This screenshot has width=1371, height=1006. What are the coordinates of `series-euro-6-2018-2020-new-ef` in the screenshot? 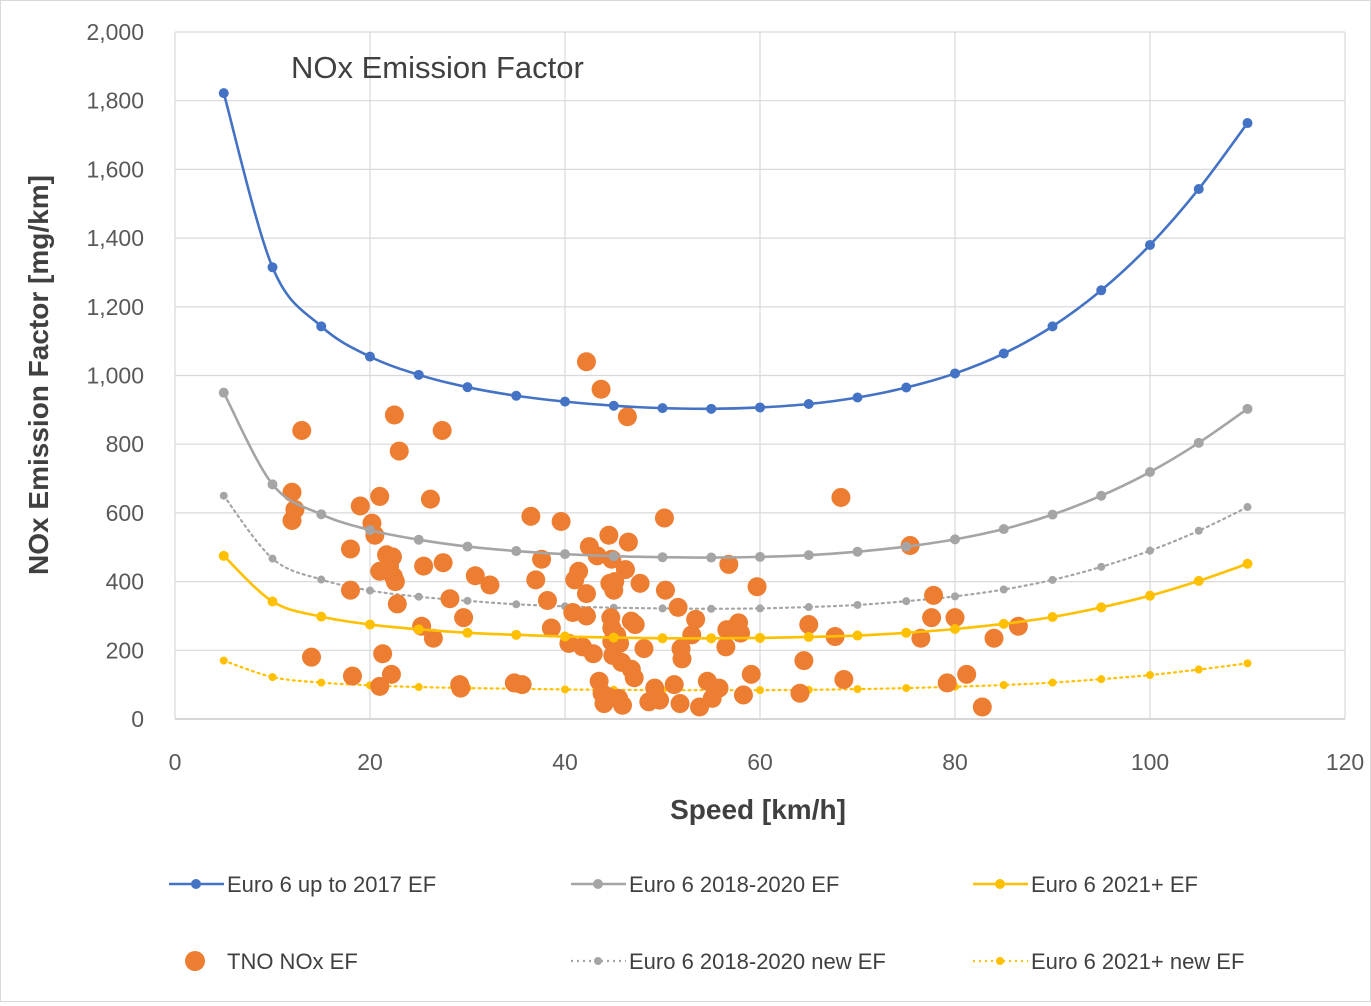 It's located at (735, 552).